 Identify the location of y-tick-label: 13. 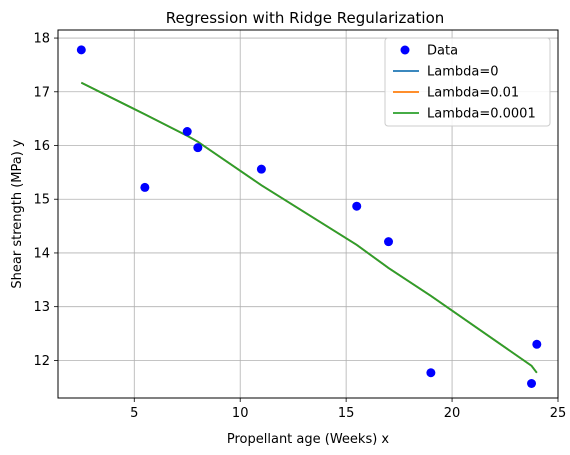
(41, 307).